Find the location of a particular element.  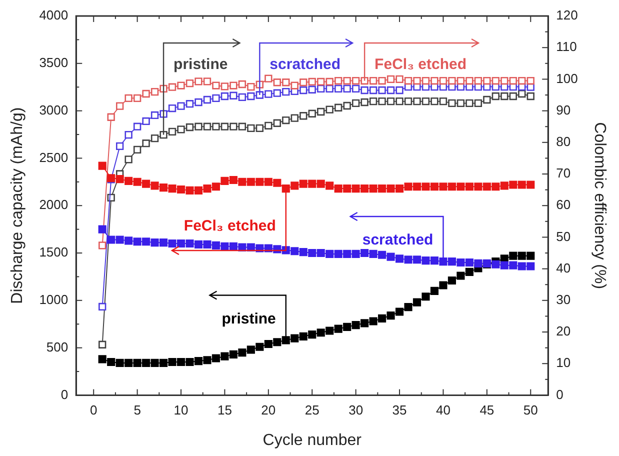

y-tick-label: 1000 is located at coordinates (53, 299).